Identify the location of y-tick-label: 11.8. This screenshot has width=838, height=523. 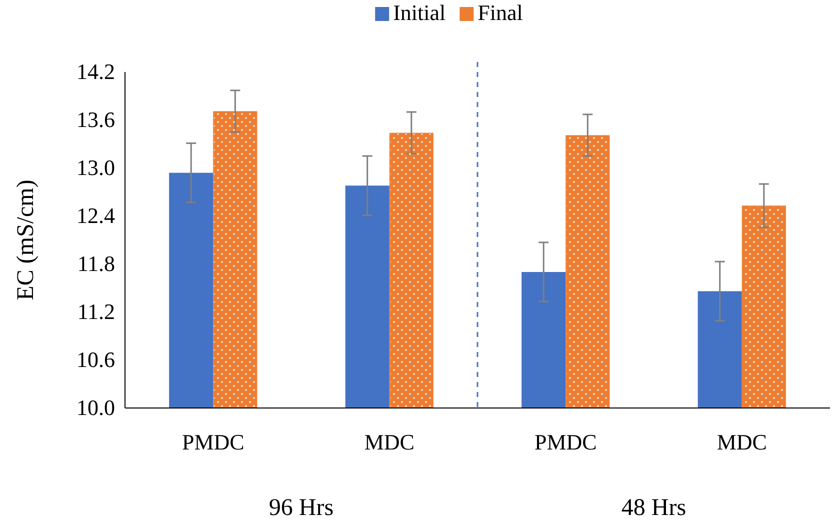
(96, 263).